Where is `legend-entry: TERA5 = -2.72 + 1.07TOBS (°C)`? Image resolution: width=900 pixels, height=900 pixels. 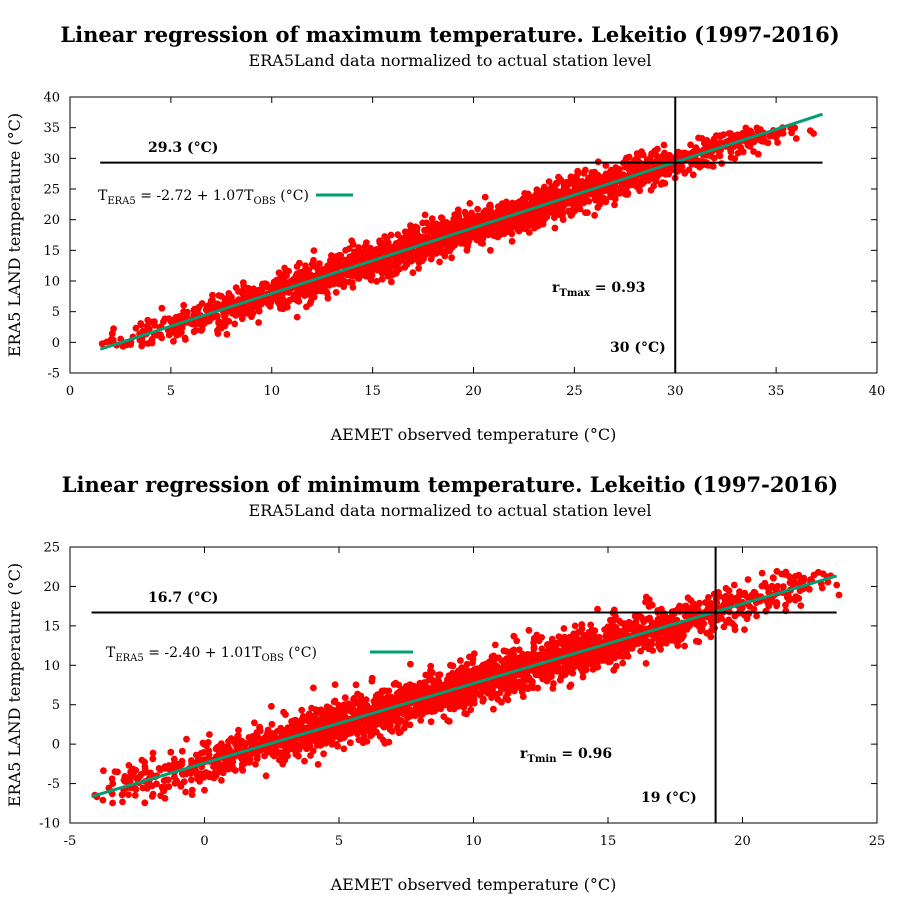
legend-entry: TERA5 = -2.72 + 1.07TOBS (°C) is located at coordinates (203, 197).